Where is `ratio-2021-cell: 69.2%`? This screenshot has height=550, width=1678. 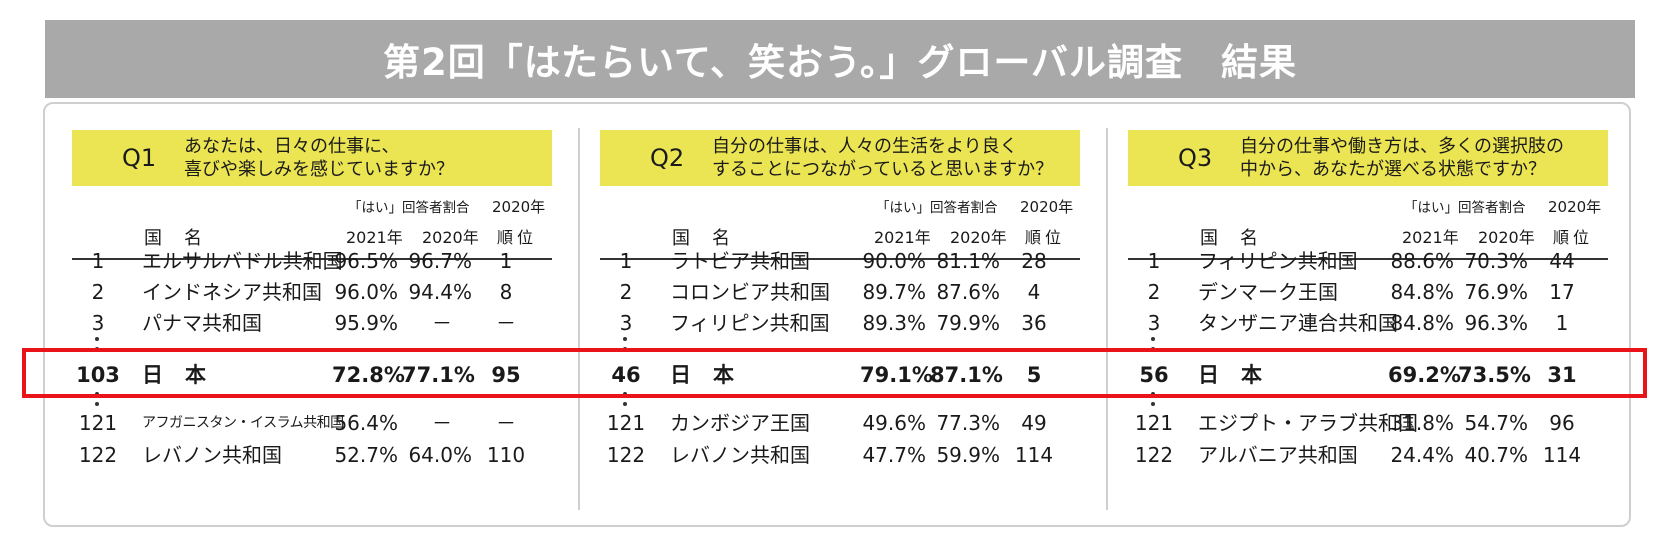 ratio-2021-cell: 69.2% is located at coordinates (1424, 375).